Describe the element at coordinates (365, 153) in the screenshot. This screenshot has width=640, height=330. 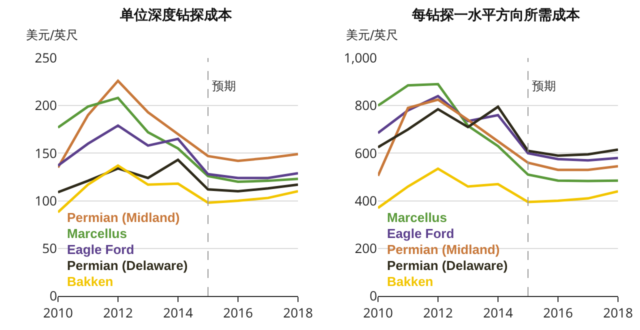
I see `y-tick-label: 600` at that location.